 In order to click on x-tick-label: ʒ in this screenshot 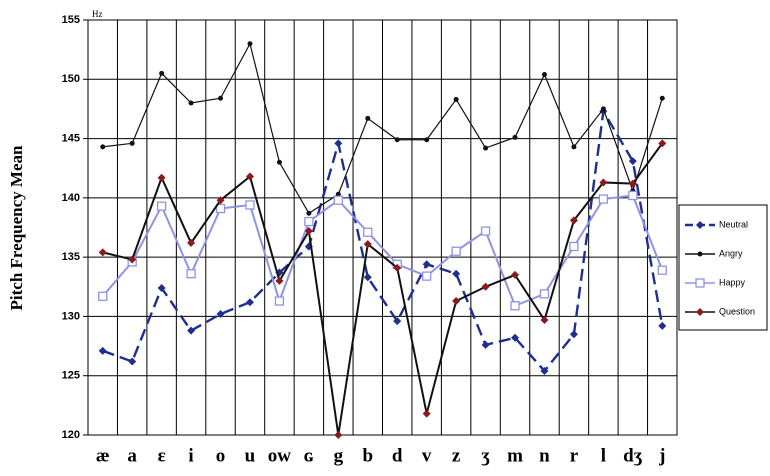, I will do `click(485, 455)`.